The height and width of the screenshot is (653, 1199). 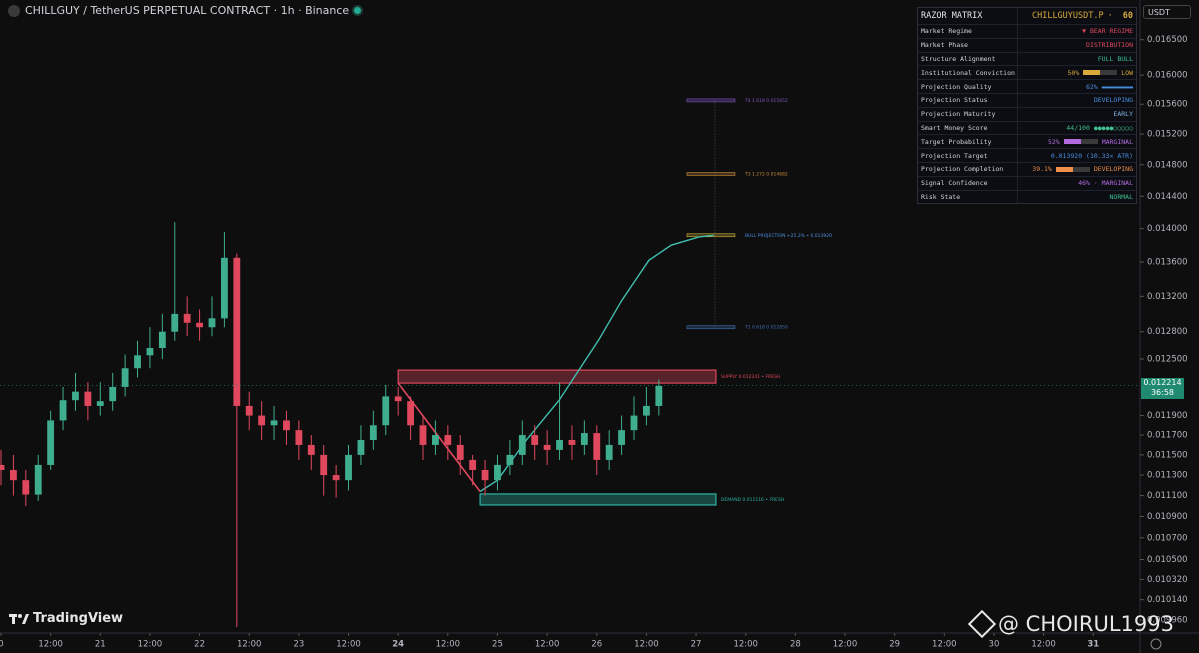 I want to click on y-tick-label: 0.011100, so click(x=1167, y=496).